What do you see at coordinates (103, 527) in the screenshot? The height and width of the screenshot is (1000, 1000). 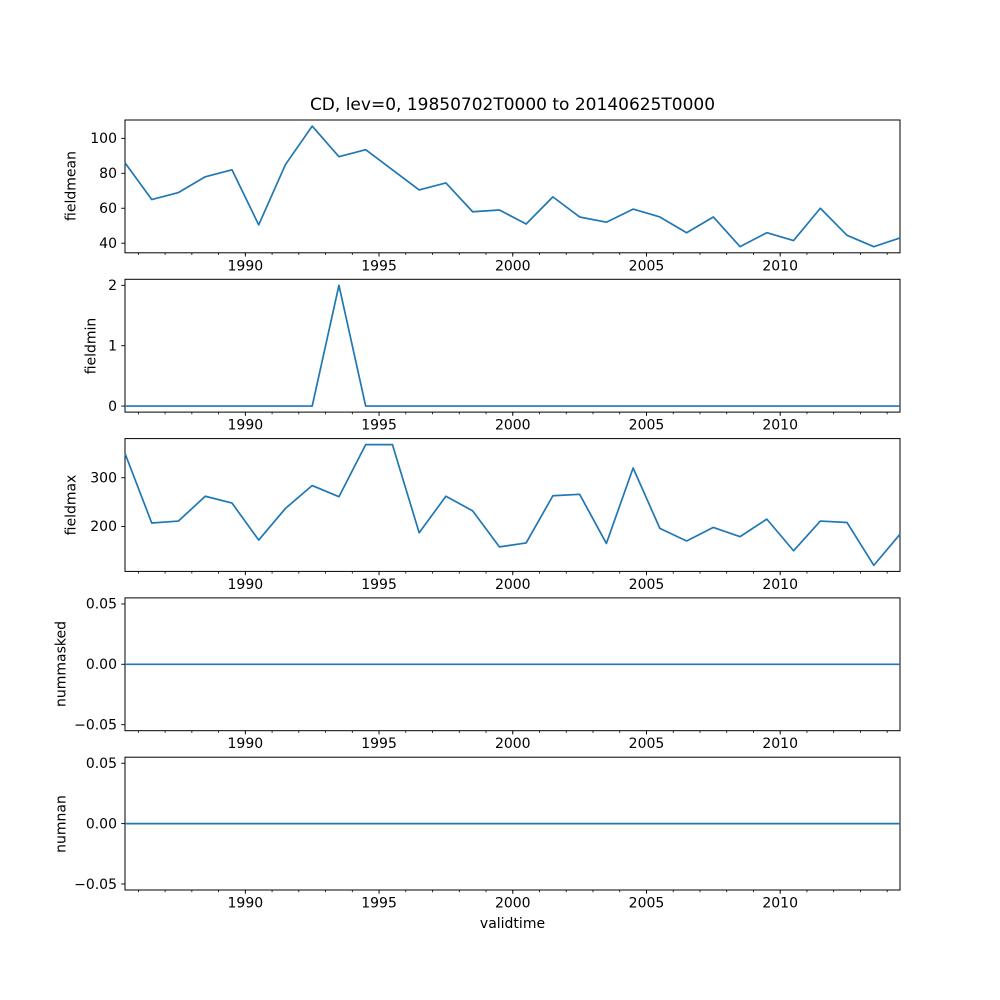 I see `y-tick-label: 200` at bounding box center [103, 527].